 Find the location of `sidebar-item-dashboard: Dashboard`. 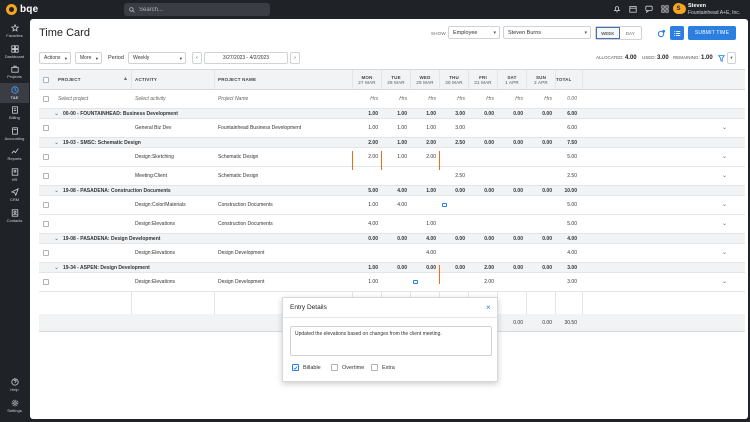

sidebar-item-dashboard: Dashboard is located at coordinates (14, 52).